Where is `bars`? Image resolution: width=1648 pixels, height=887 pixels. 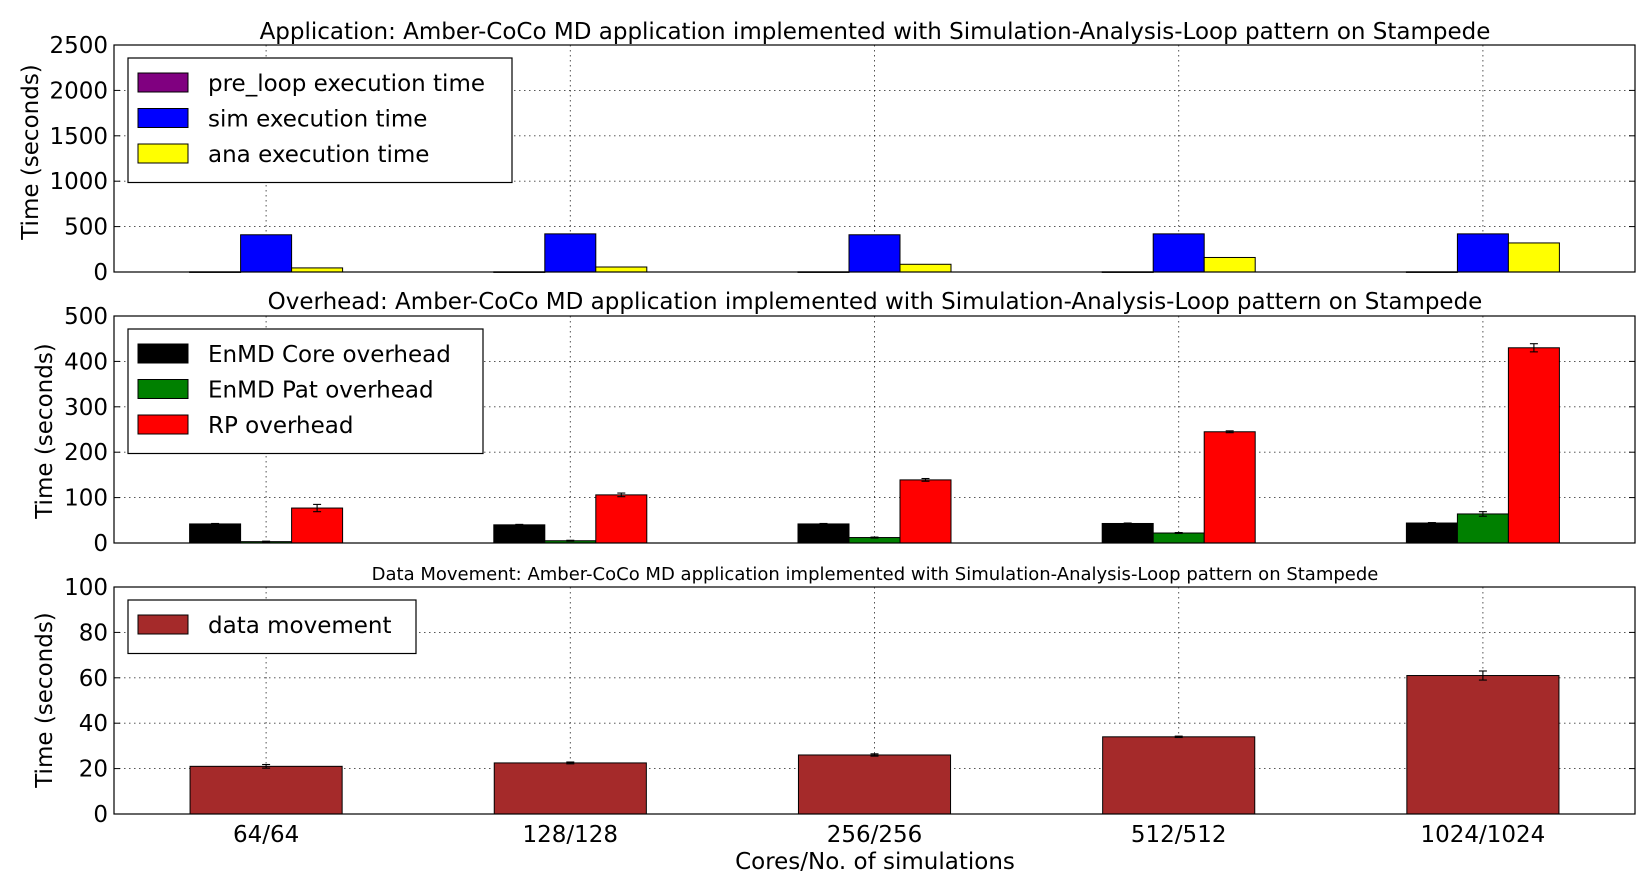 bars is located at coordinates (874, 253).